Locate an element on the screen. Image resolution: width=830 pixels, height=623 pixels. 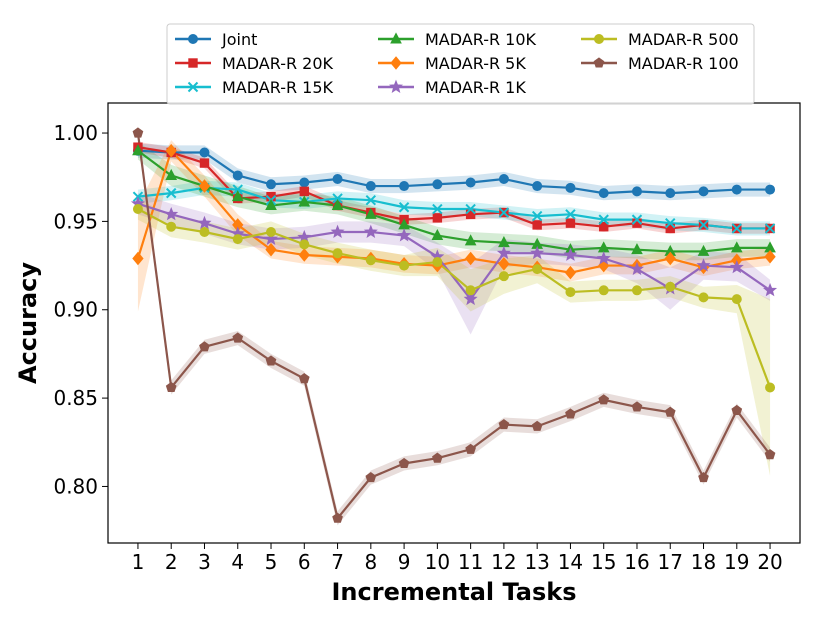
x-tick-label: 20 is located at coordinates (769, 562).